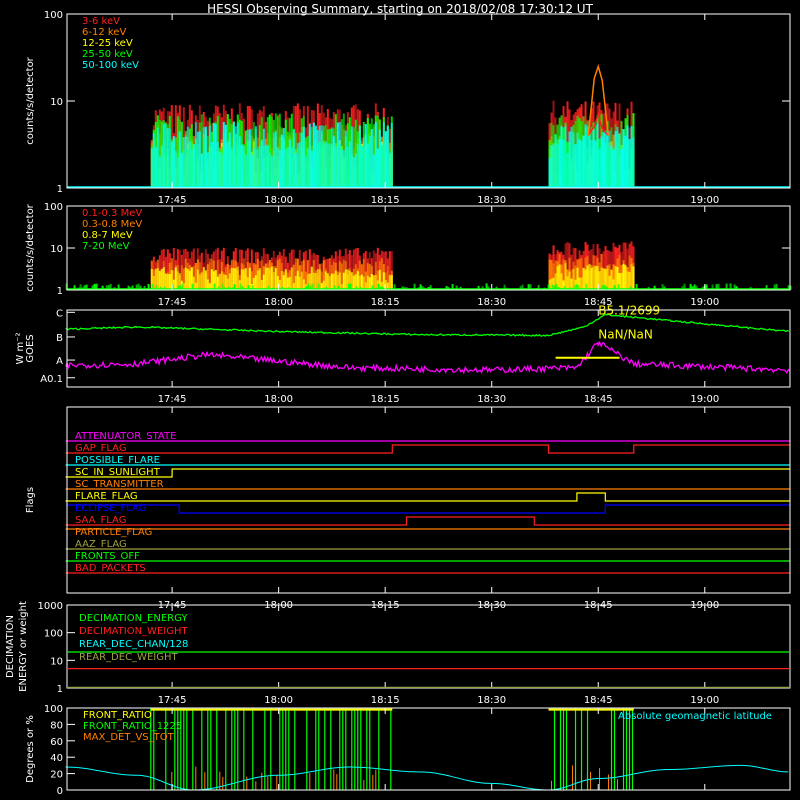 This screenshot has height=800, width=800. I want to click on y-tick-label: 1, so click(60, 291).